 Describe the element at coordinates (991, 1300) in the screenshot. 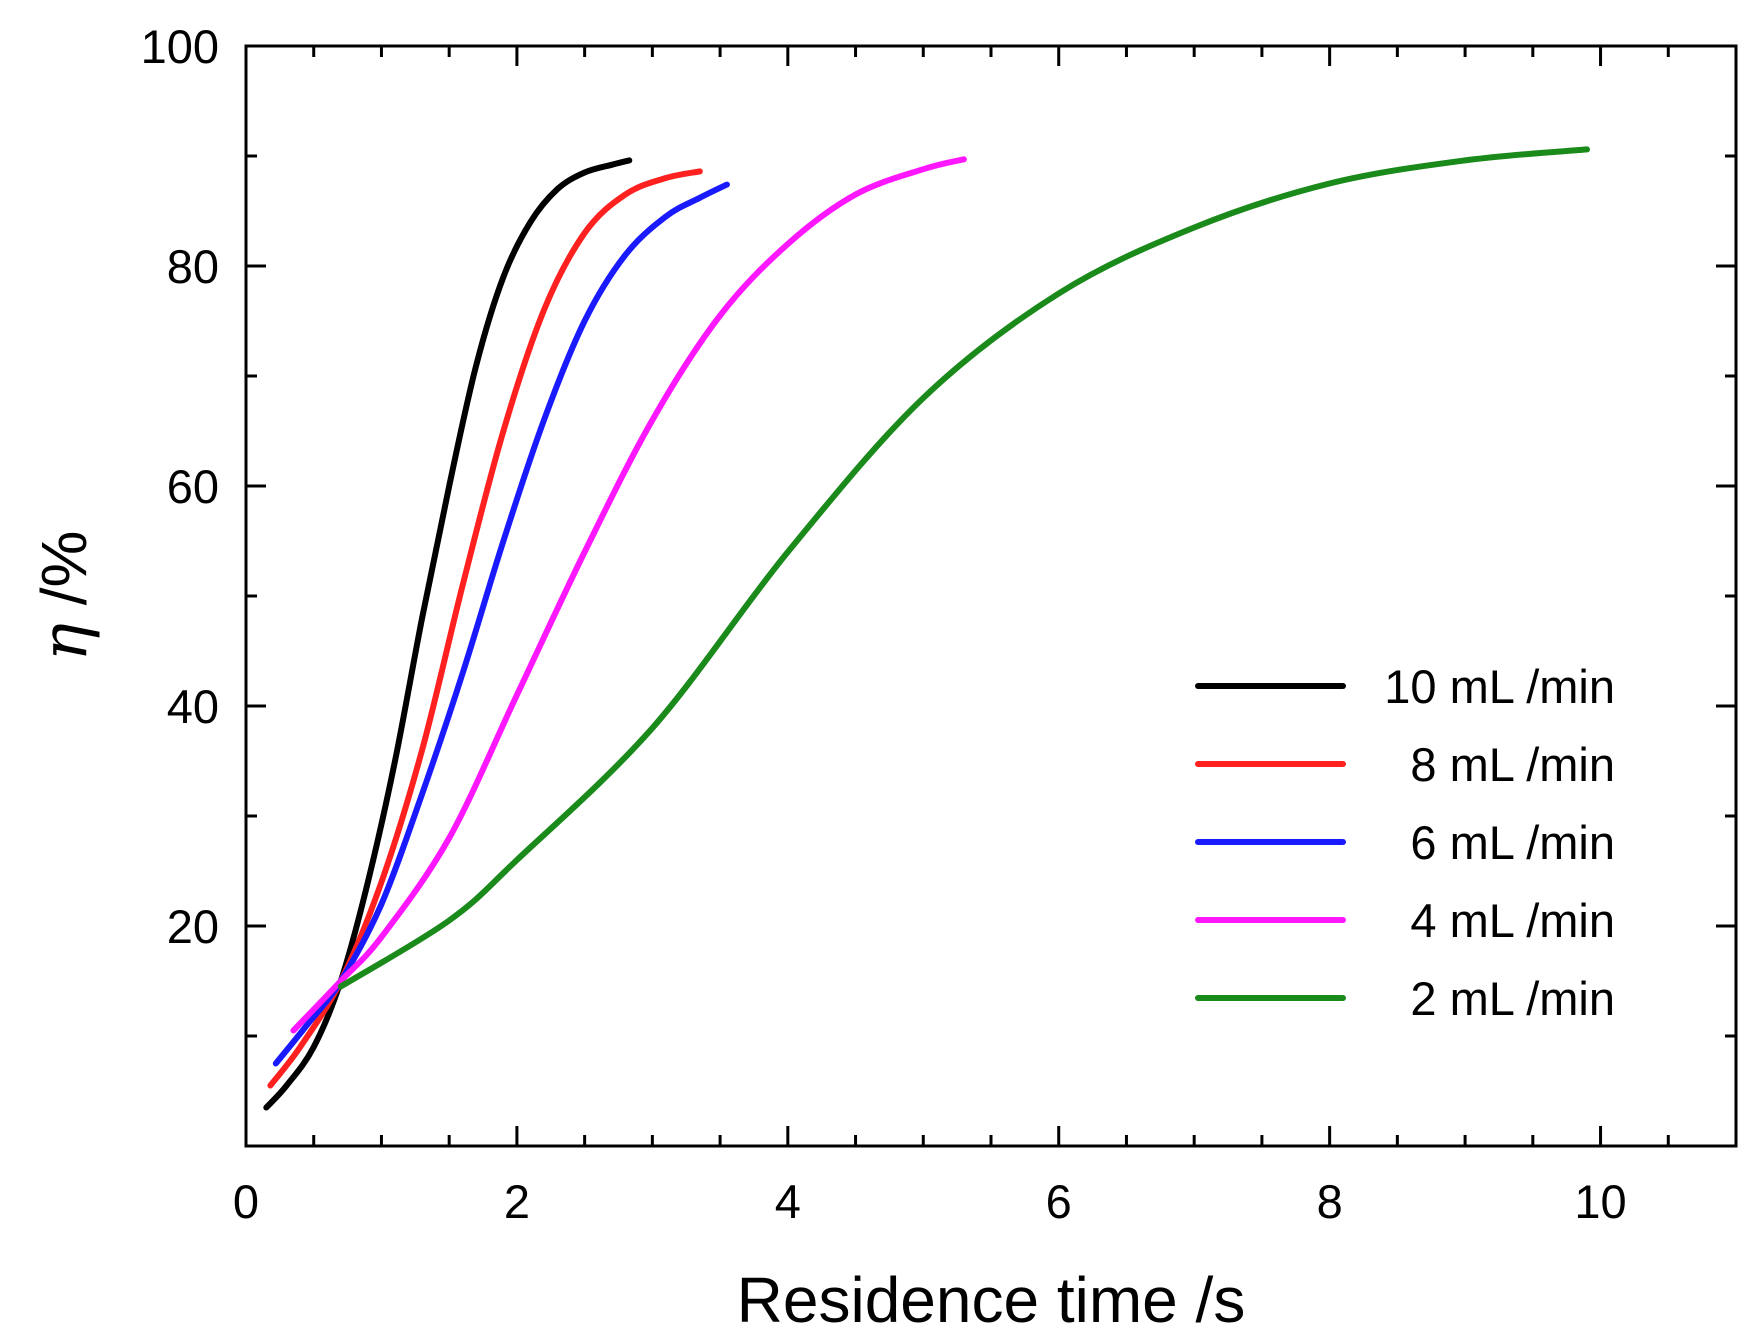

I see `x-axis-title: Residence time /s` at that location.